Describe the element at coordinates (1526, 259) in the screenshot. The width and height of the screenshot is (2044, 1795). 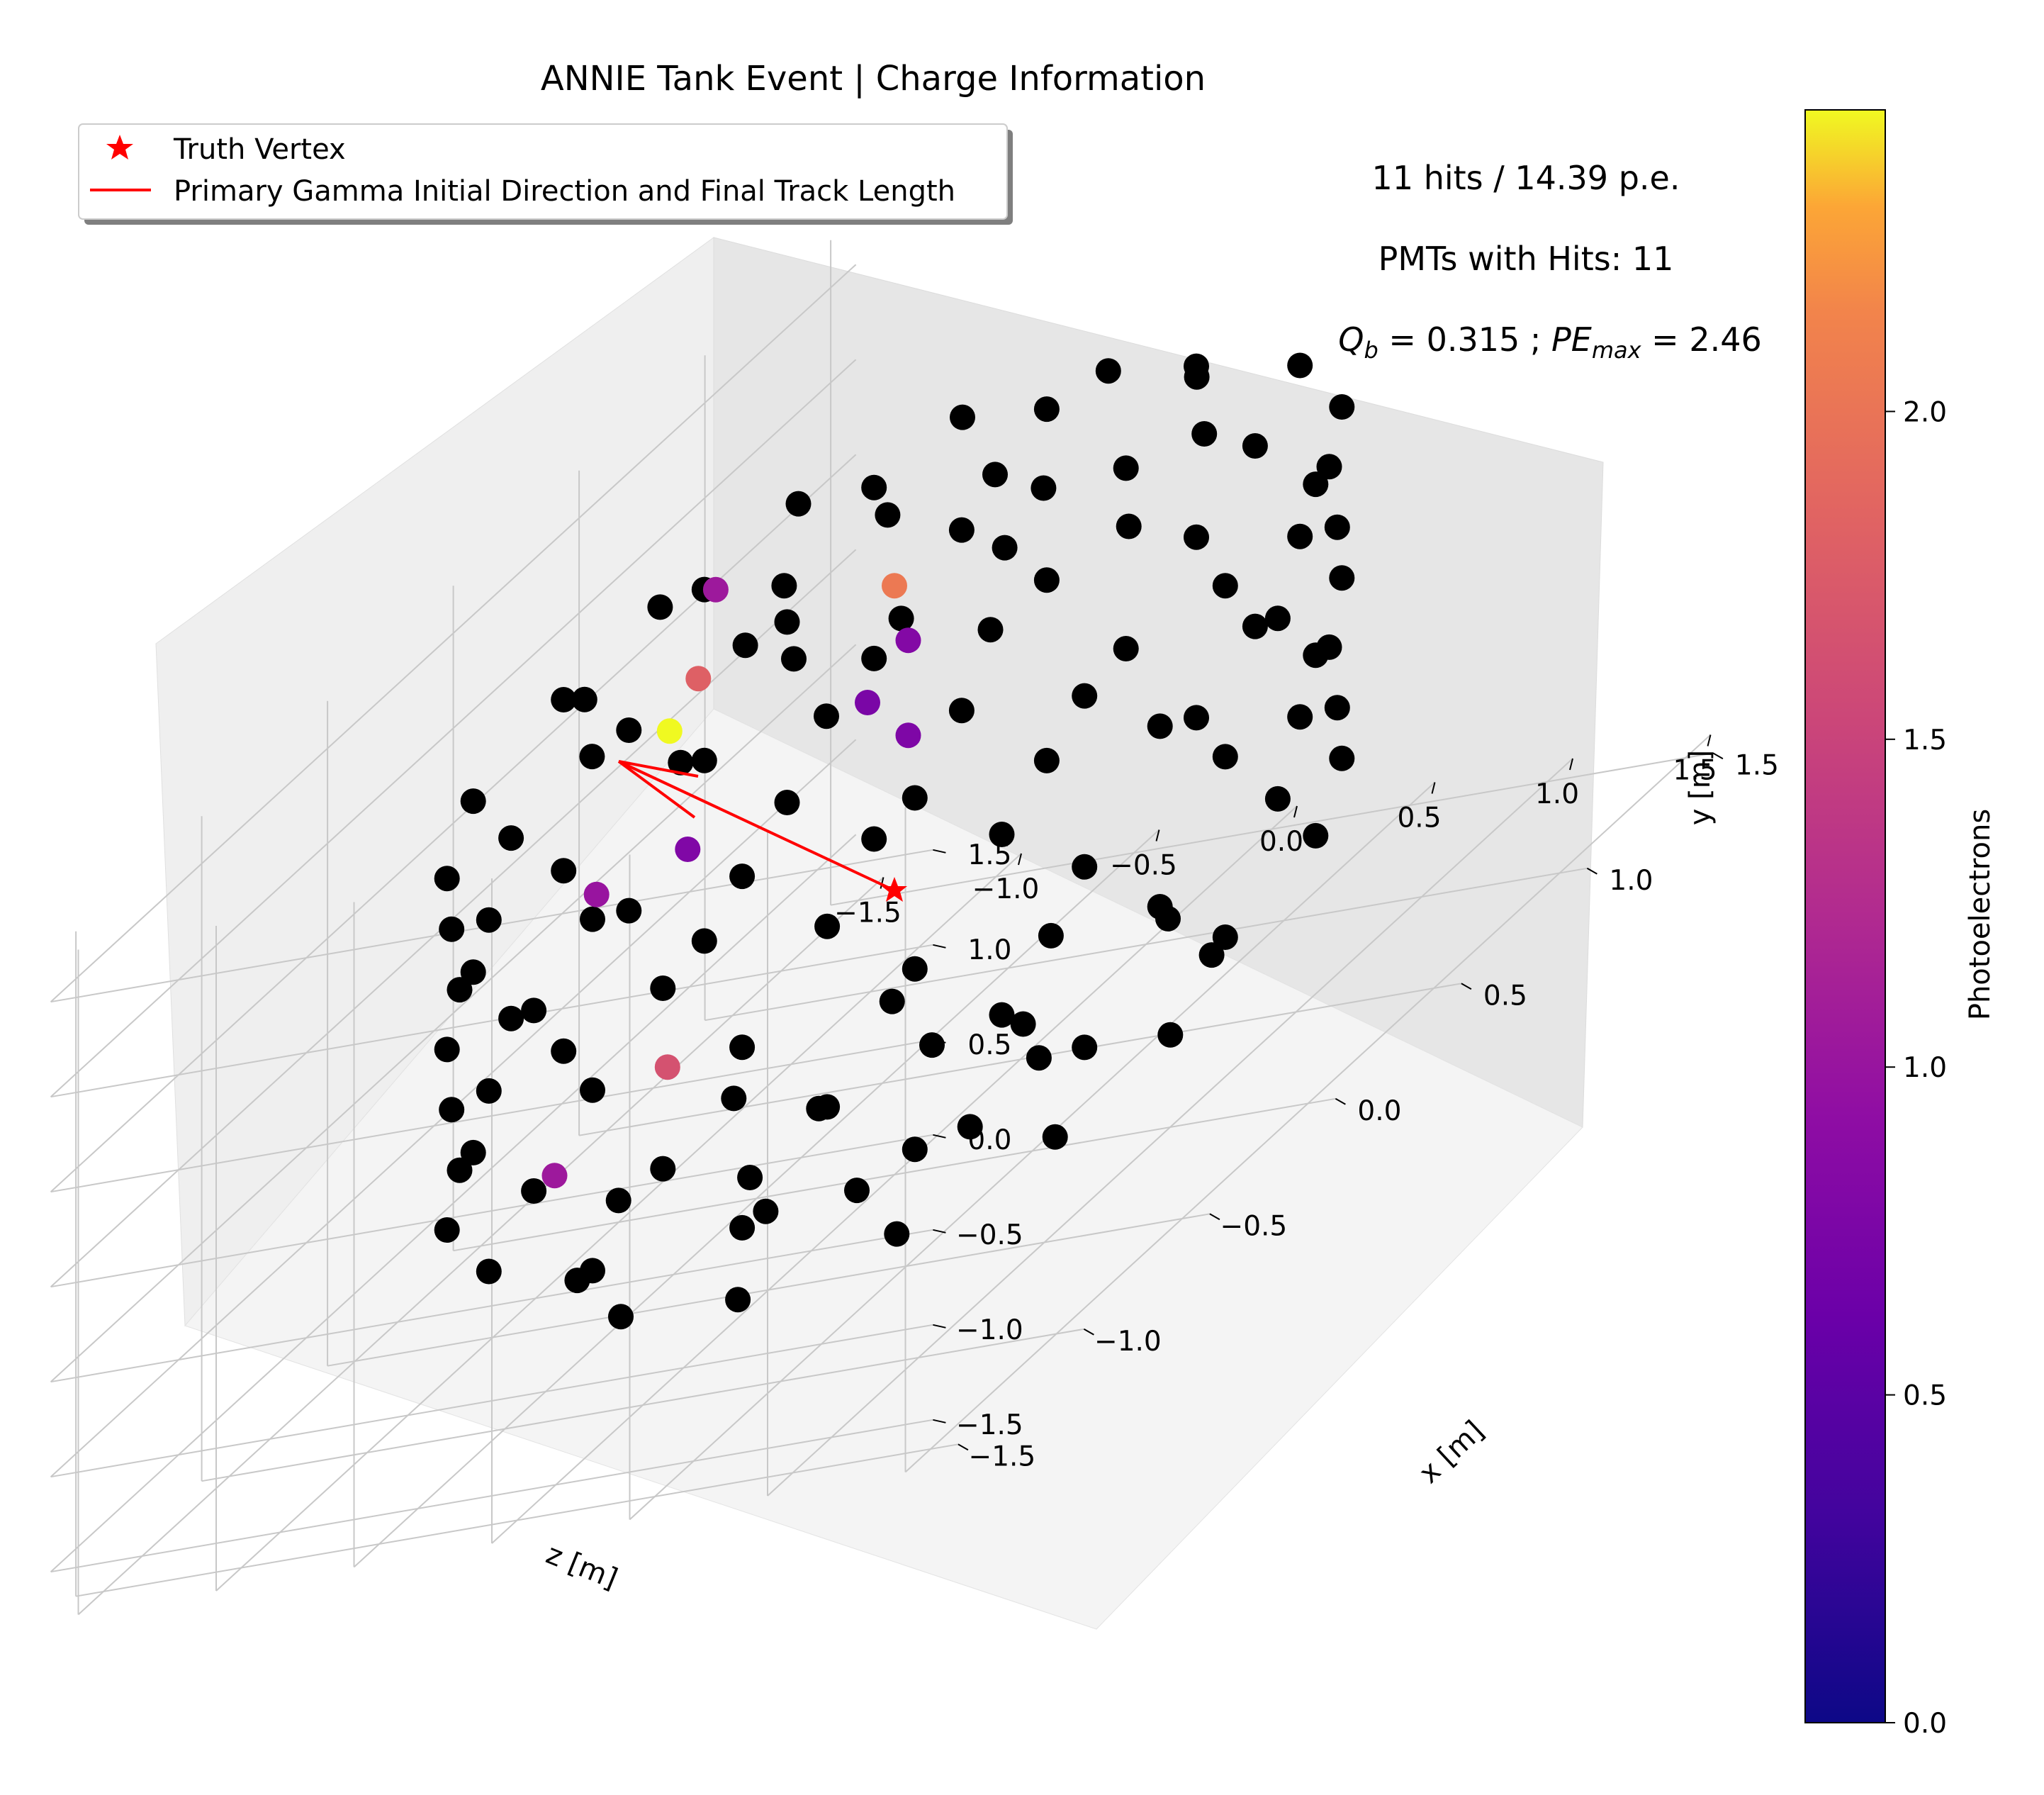
I see `pmts-annotation: PMTs with Hits: 11` at that location.